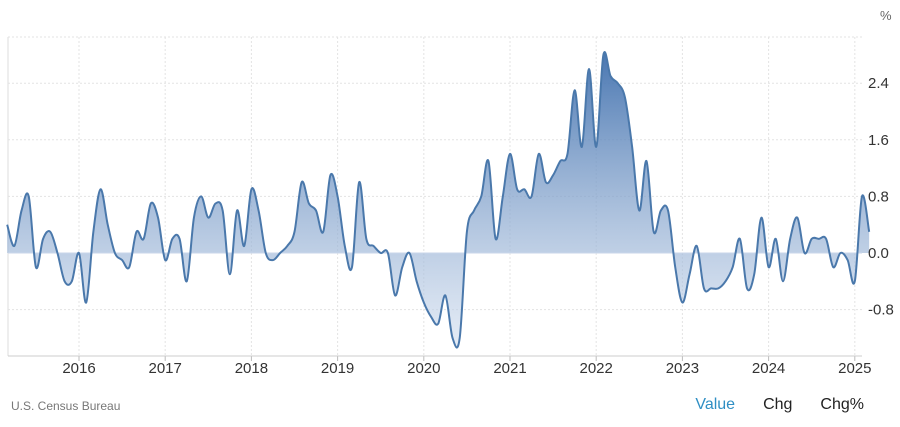 The image size is (900, 427). I want to click on y-tick-label: 0.0, so click(878, 253).